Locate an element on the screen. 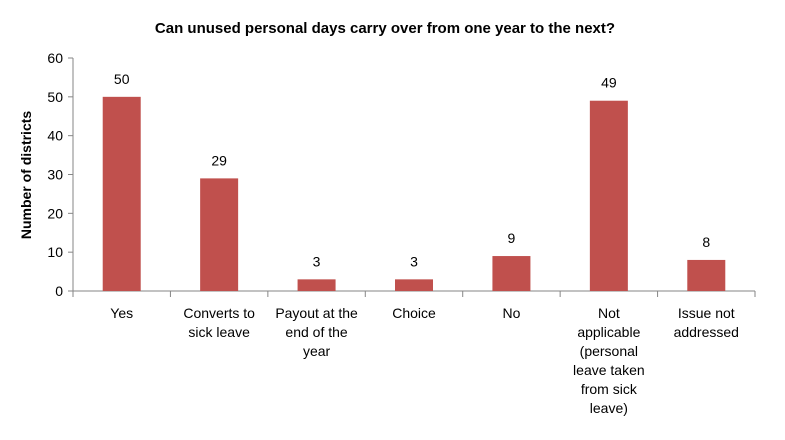 This screenshot has width=785, height=440. x-tick-label-line: Choice is located at coordinates (414, 313).